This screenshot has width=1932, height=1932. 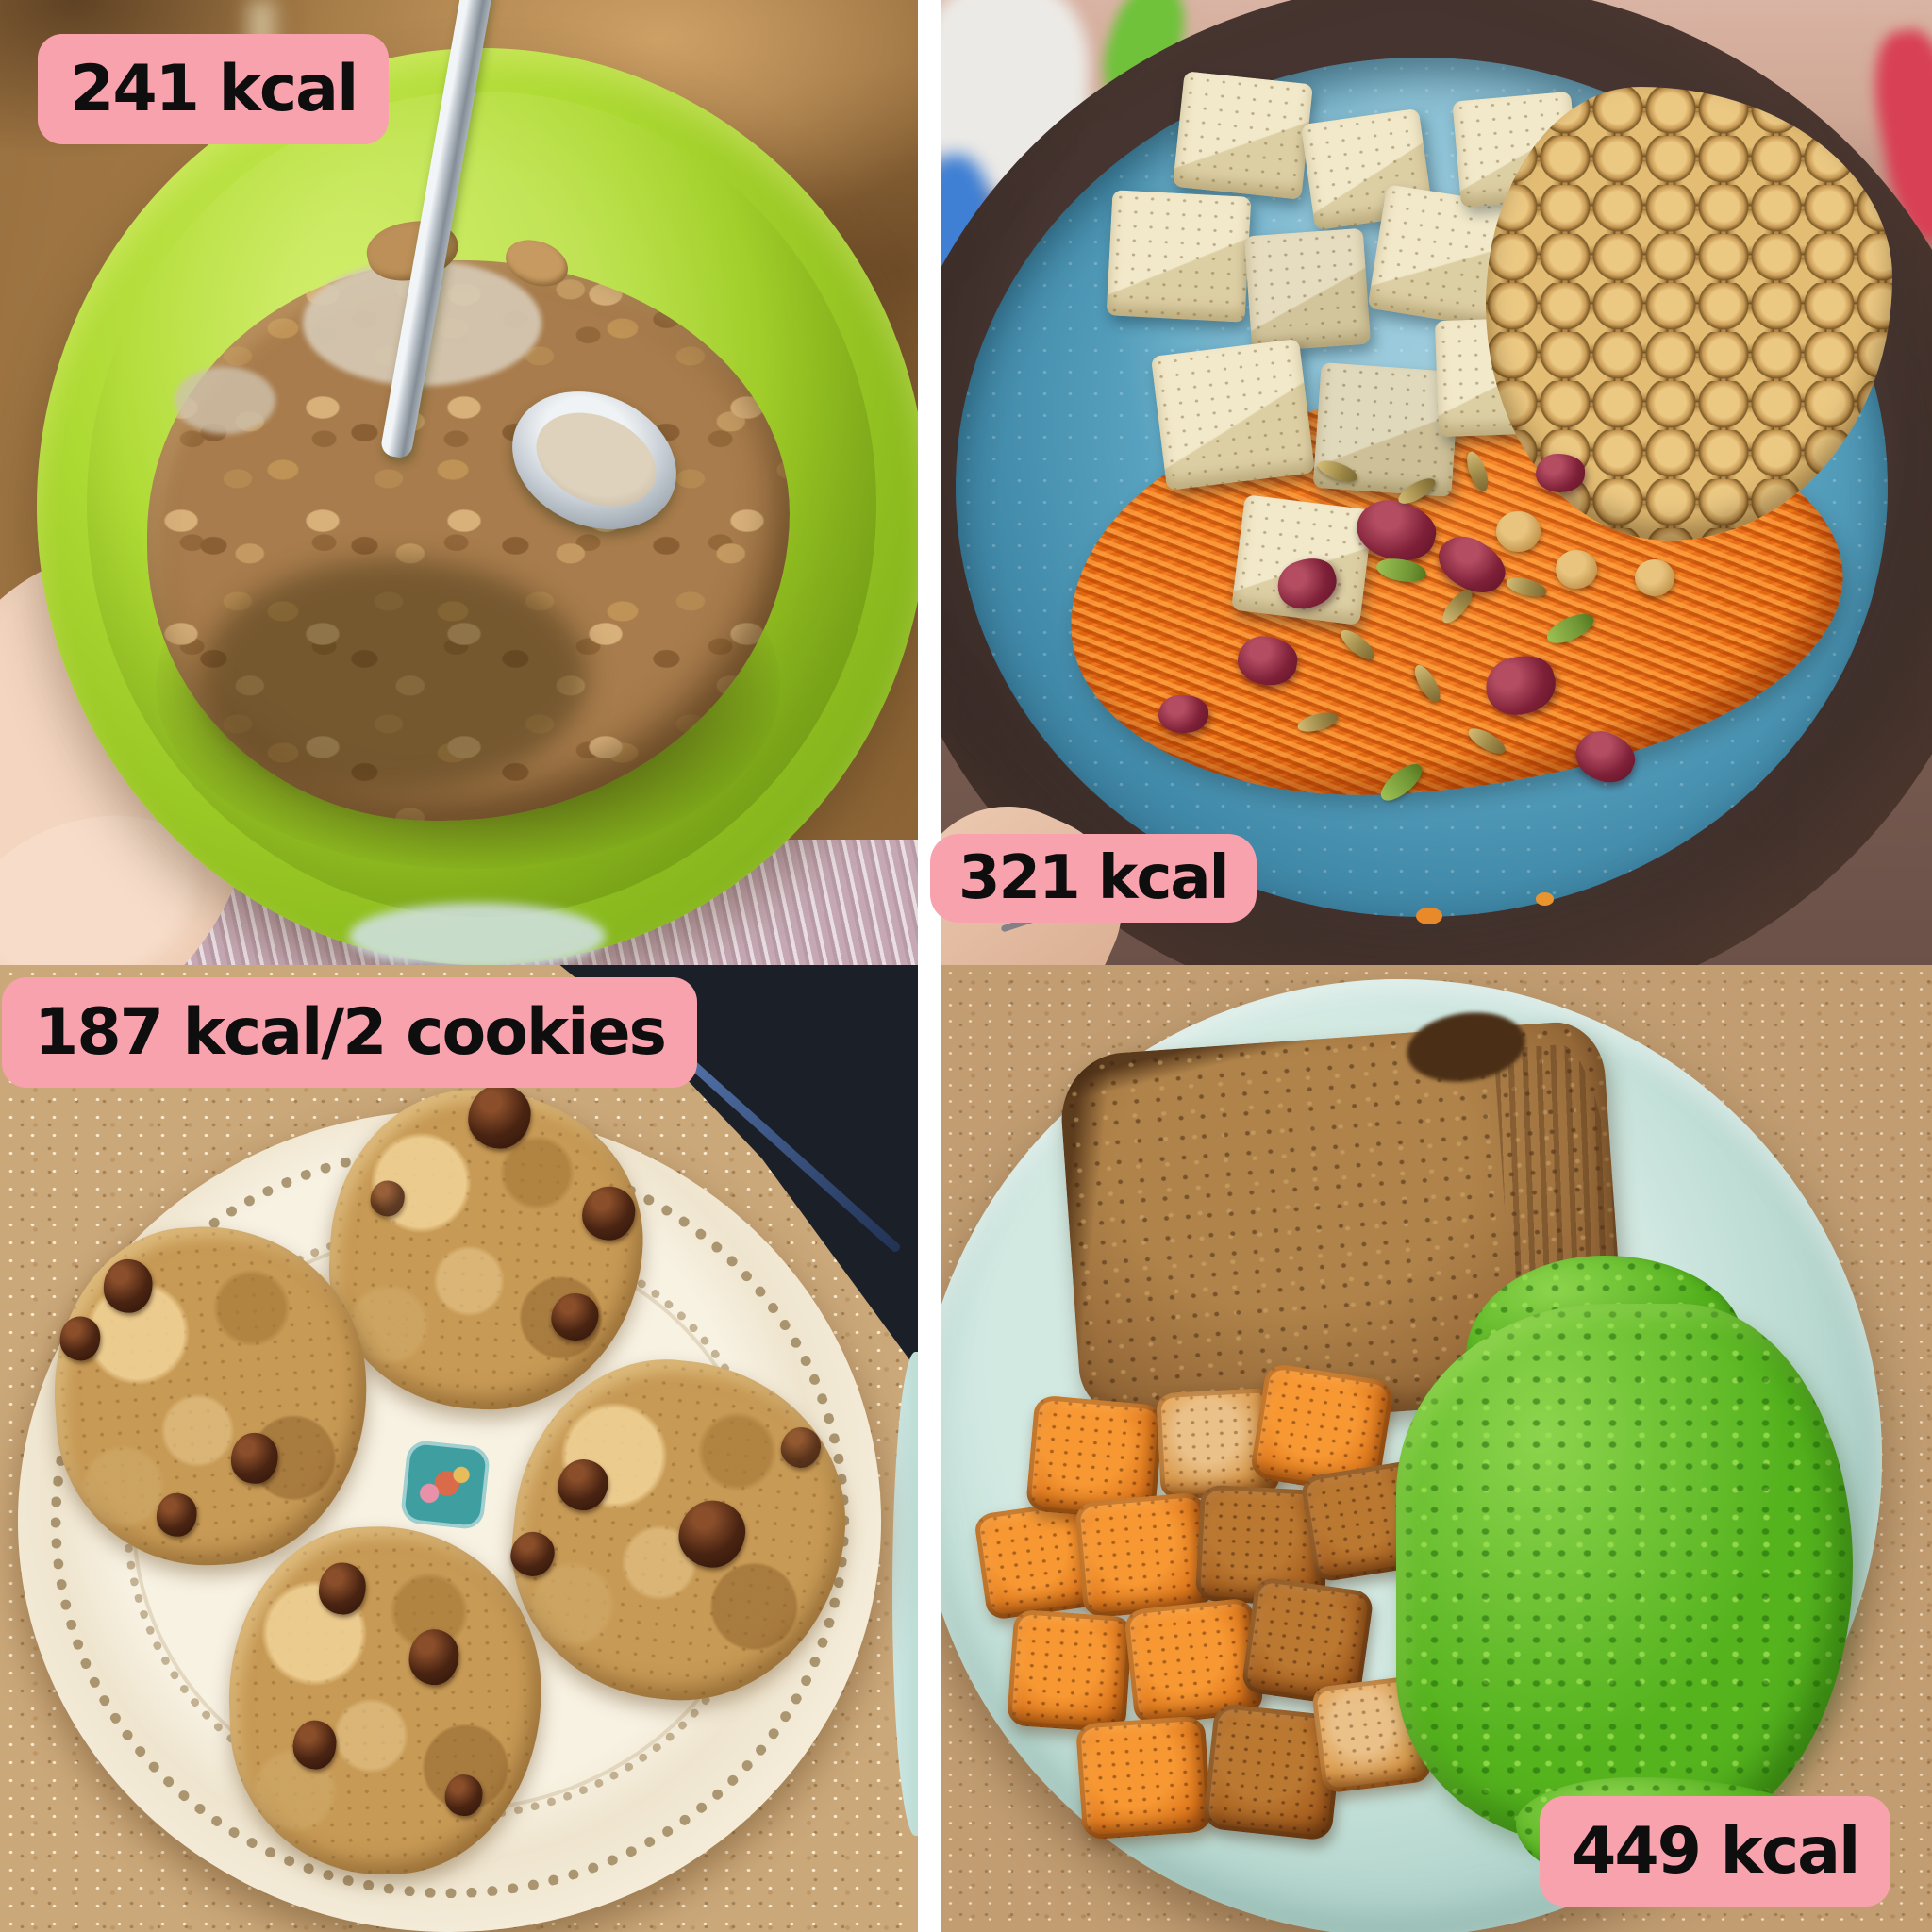 What do you see at coordinates (904, 1594) in the screenshot?
I see `blue-bowl-edge` at bounding box center [904, 1594].